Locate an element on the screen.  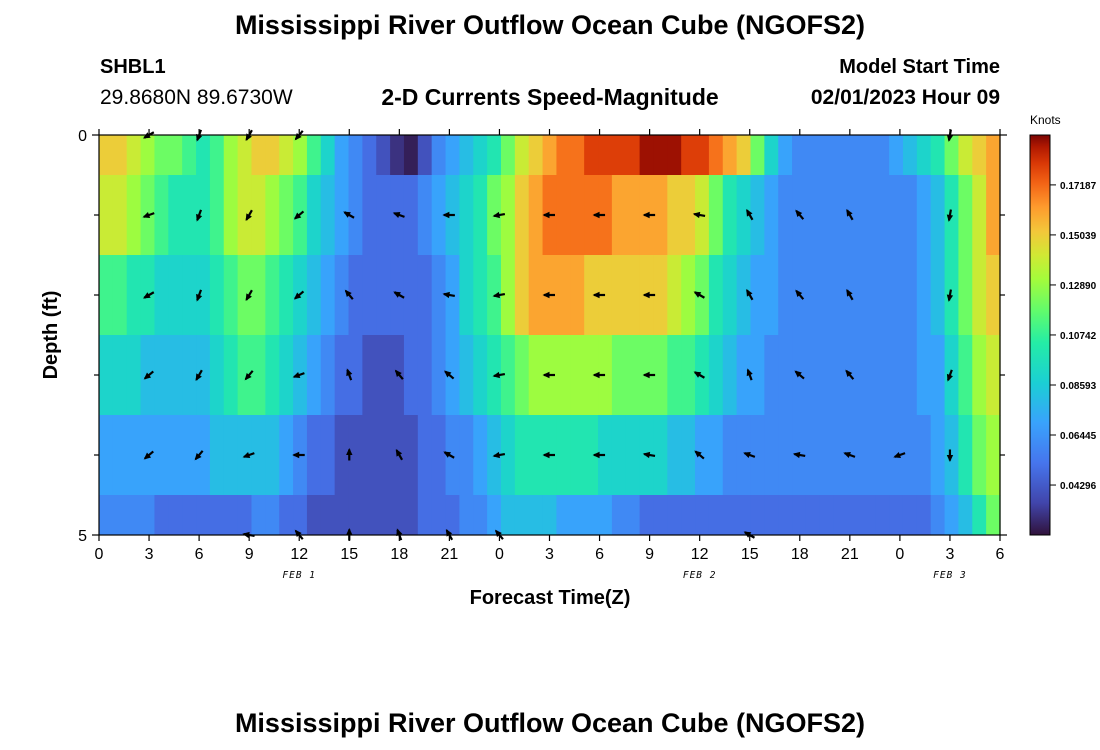
date-label: FEB 3 is located at coordinates (950, 575).